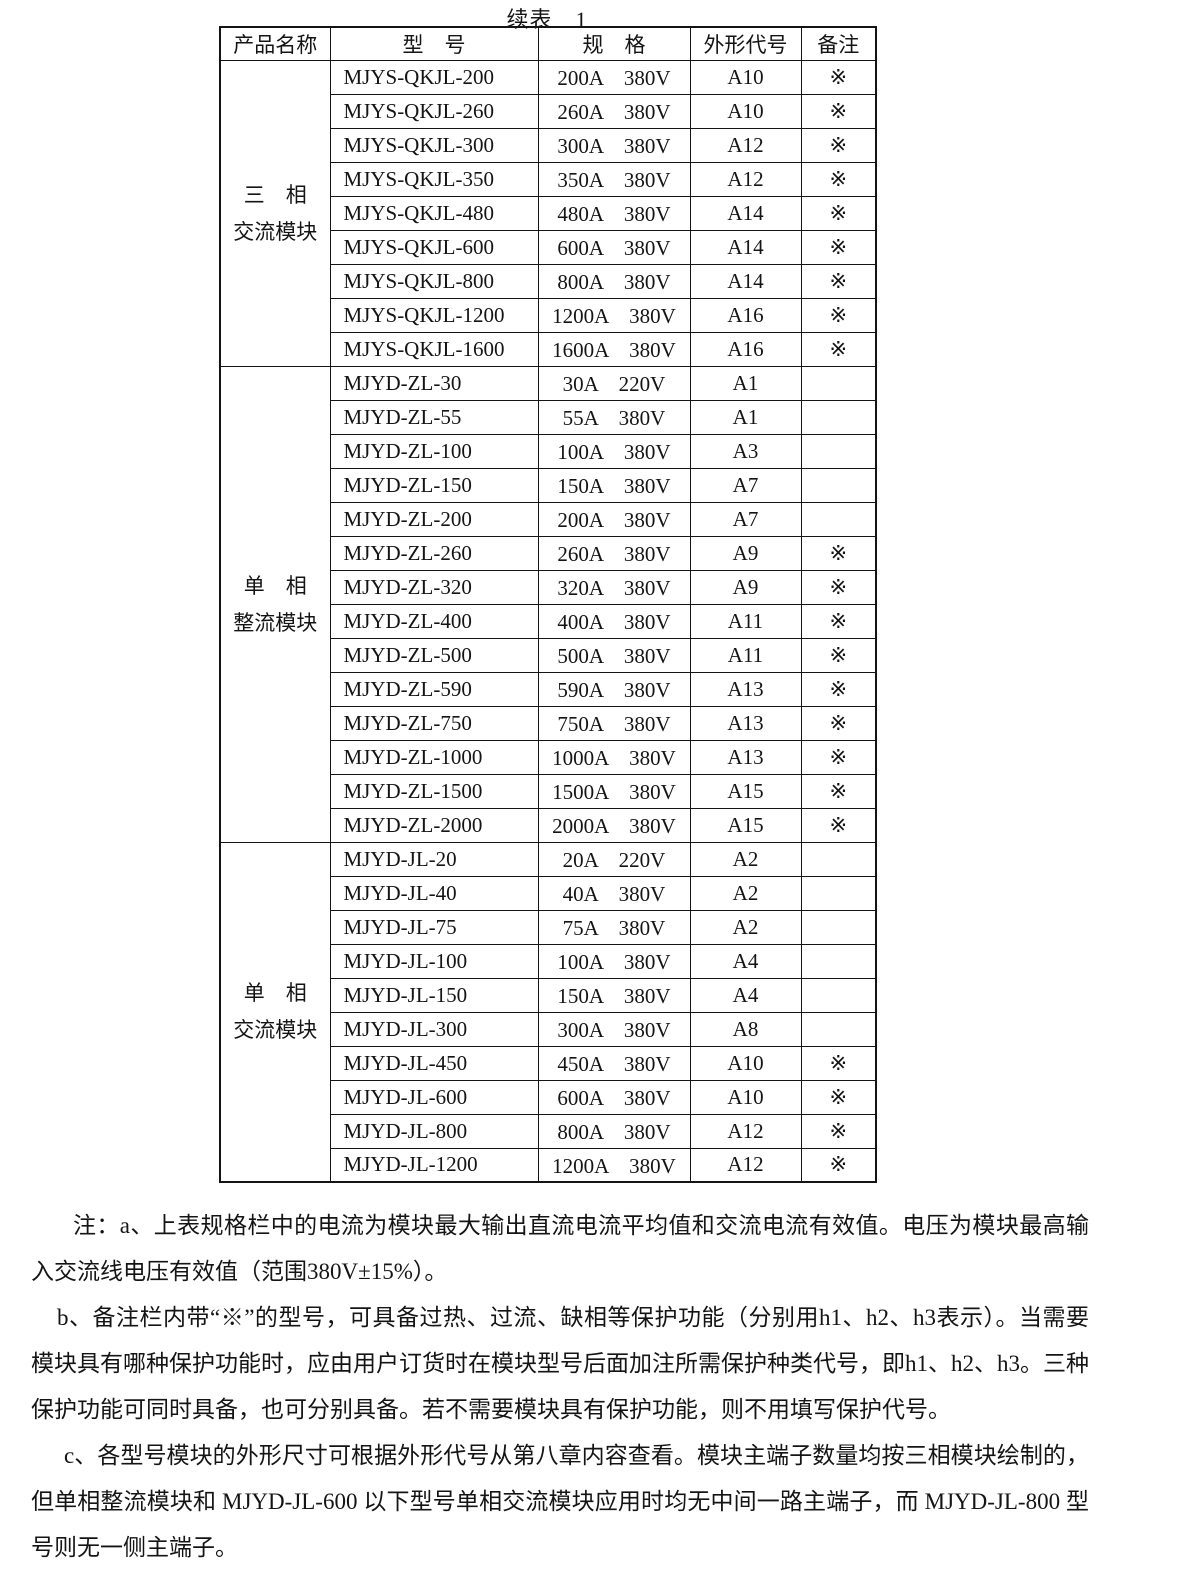 The image size is (1200, 1596). I want to click on table-row: MJYS-QKJL-1200 1200A 380V A16 ※, so click(548, 315).